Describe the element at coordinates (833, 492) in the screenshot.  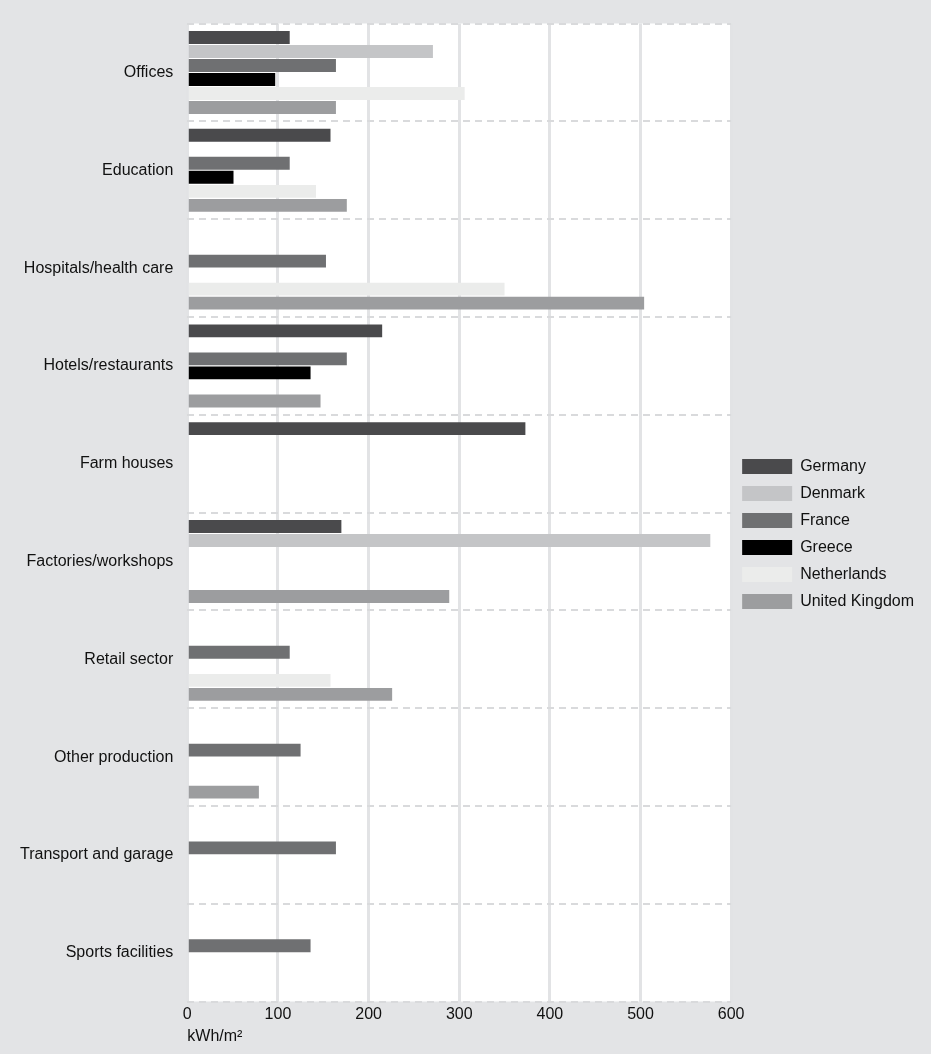
I see `legend-label: Denmark` at that location.